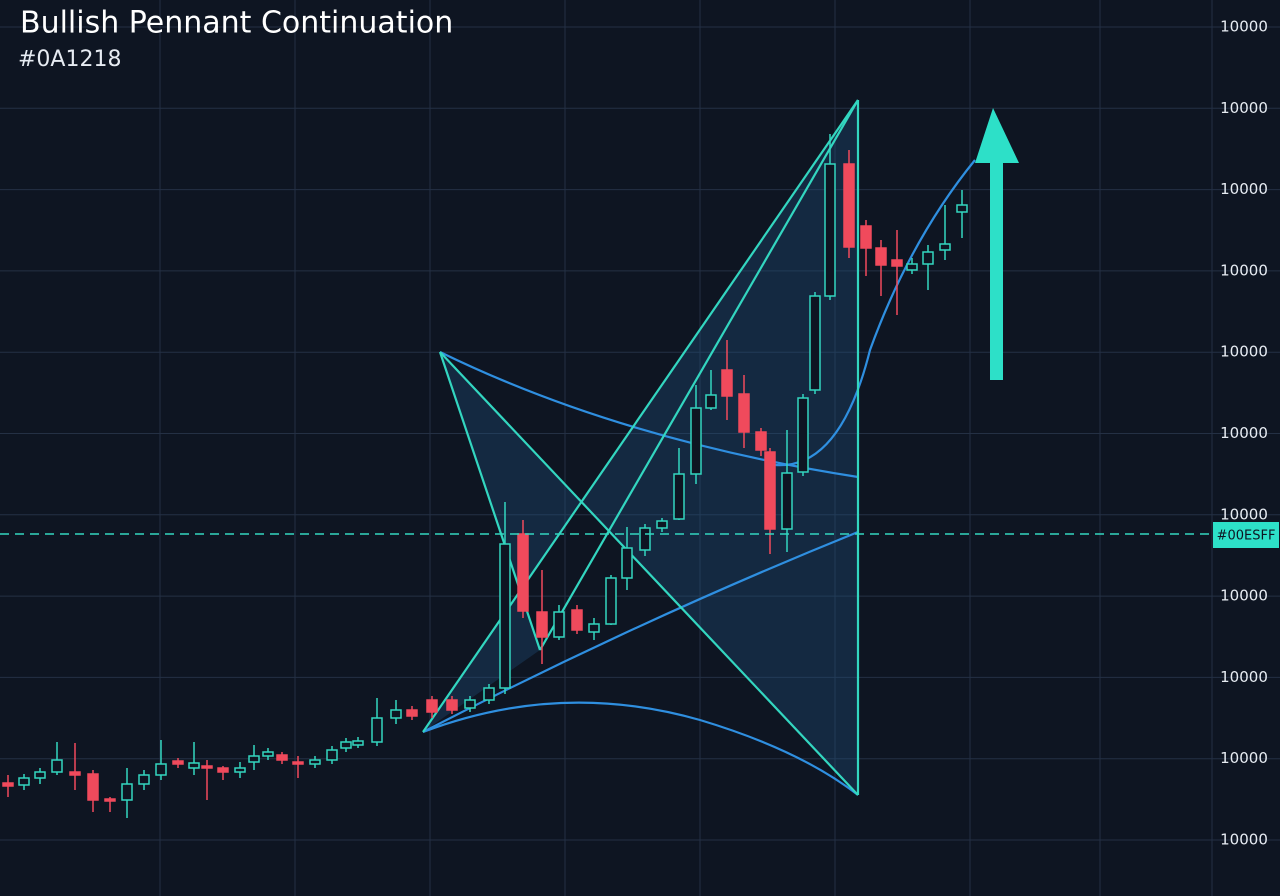 This screenshot has width=1280, height=896. I want to click on arrow-shaft, so click(996, 269).